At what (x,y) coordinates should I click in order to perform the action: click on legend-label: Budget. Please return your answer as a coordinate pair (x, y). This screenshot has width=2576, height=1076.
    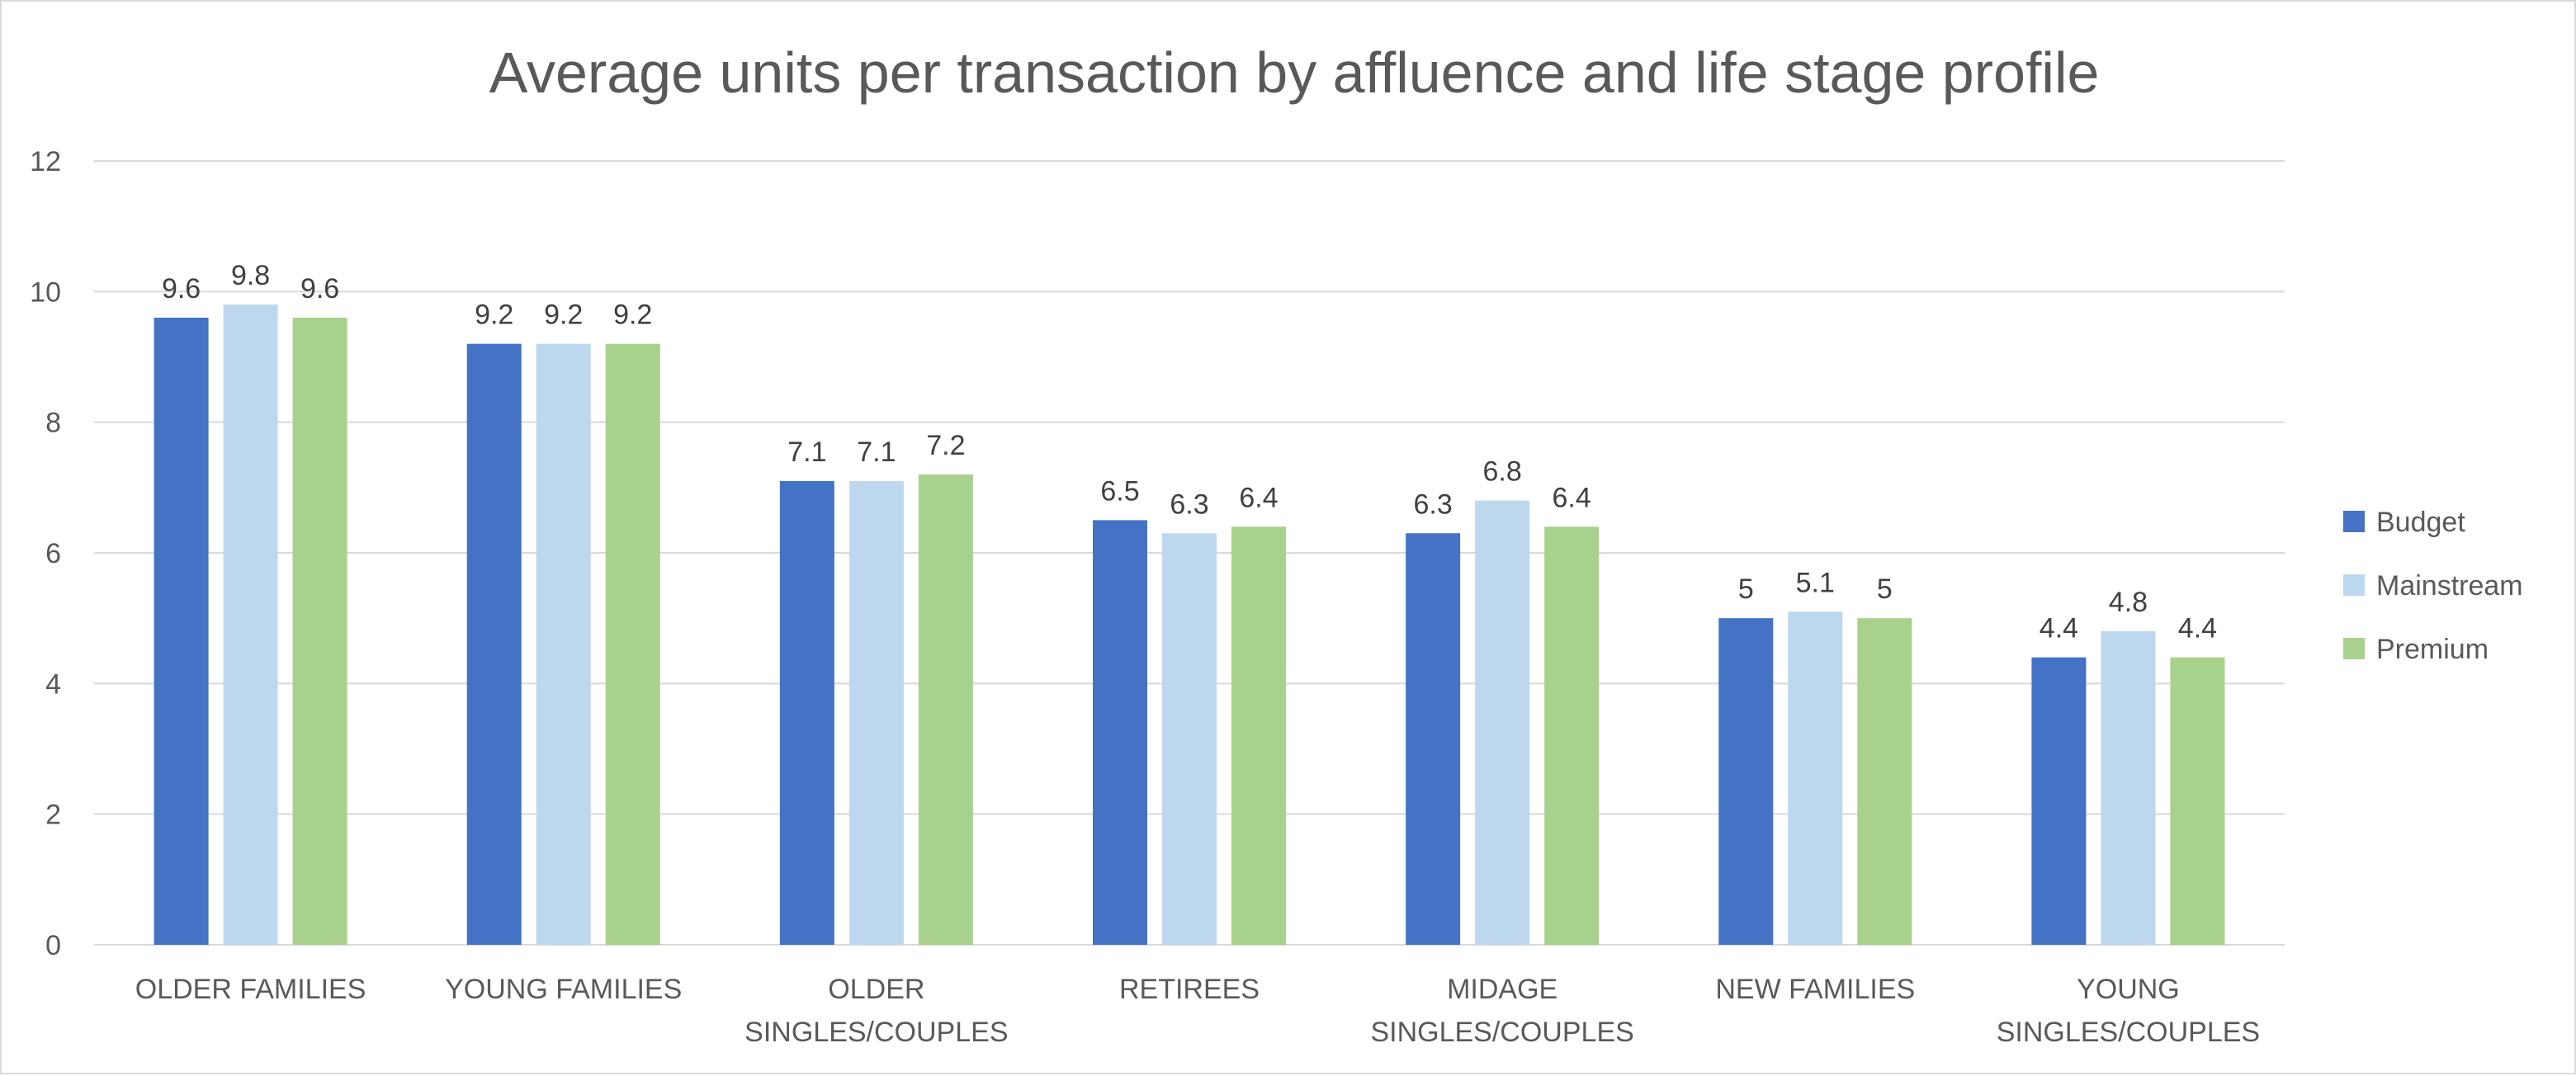
    Looking at the image, I should click on (2420, 522).